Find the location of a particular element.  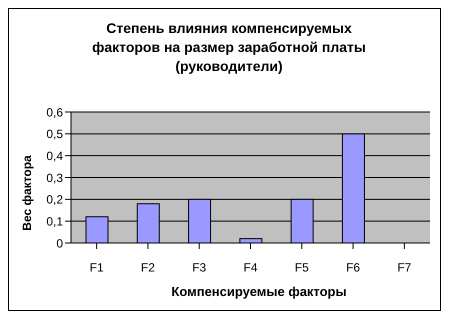

y-tick-label: 0,6 is located at coordinates (55, 112).